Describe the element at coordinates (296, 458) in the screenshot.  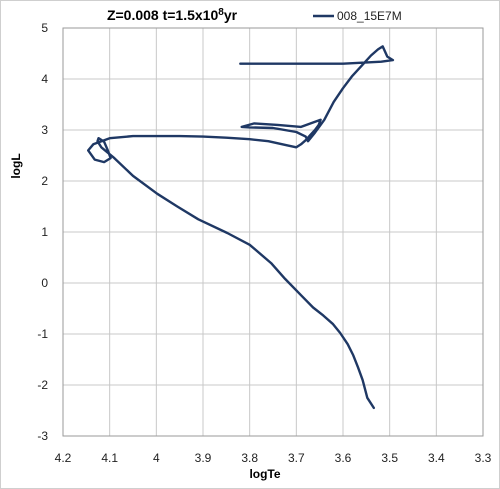
I see `x-tick-label: 3.7` at that location.